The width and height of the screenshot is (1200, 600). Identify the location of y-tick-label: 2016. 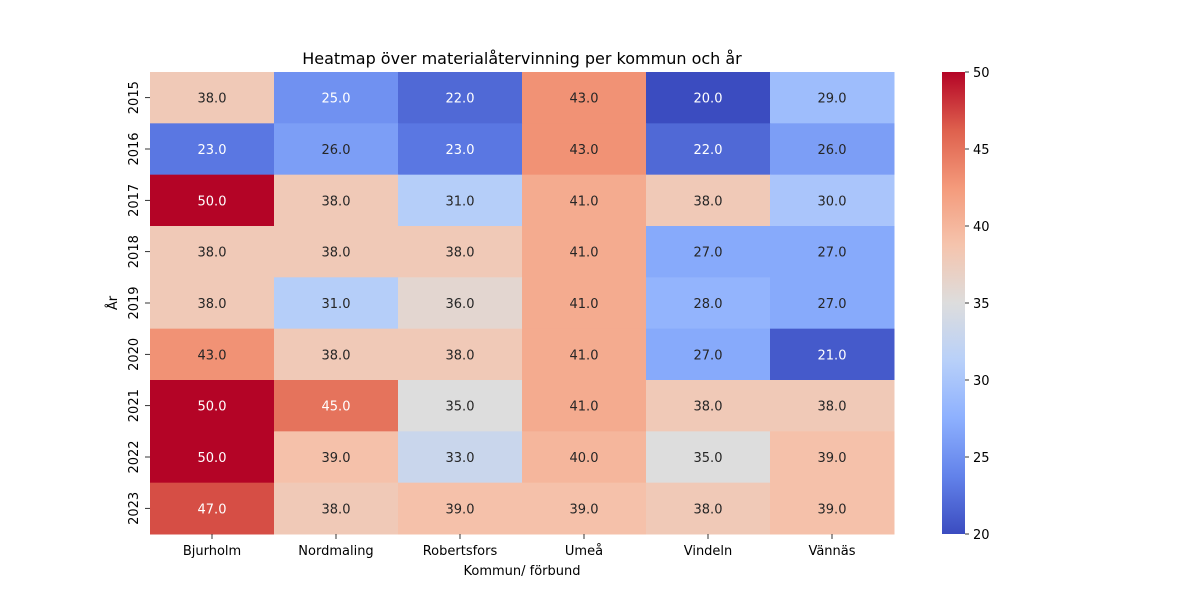
(134, 148).